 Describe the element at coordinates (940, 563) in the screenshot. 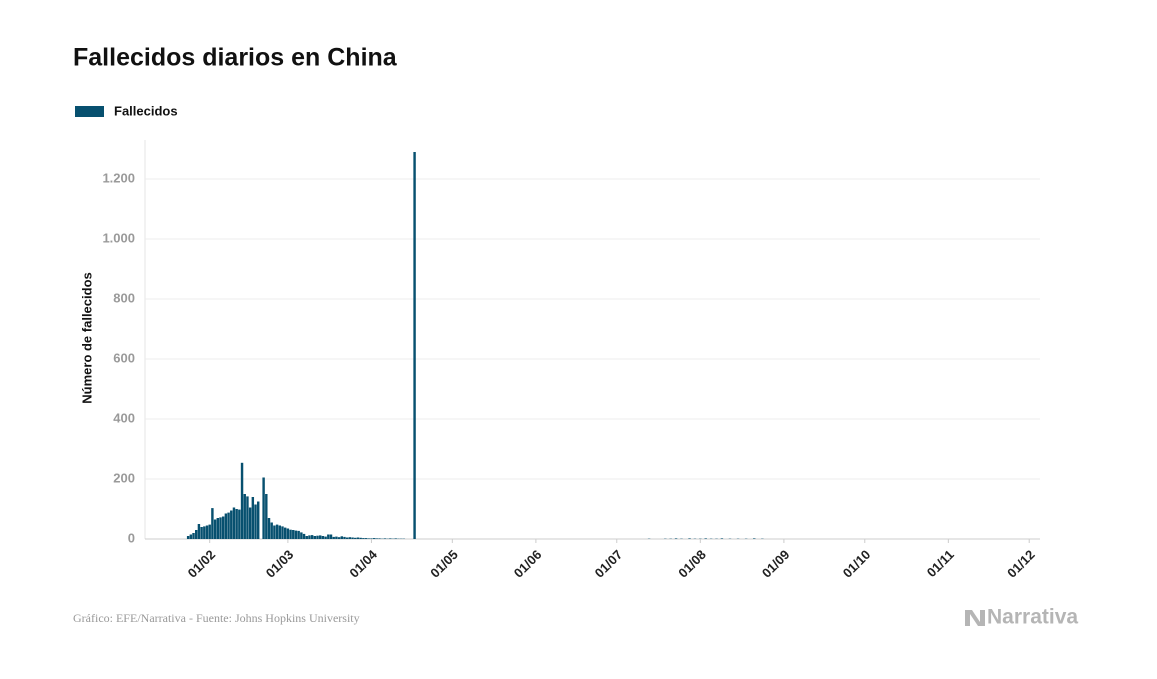

I see `x-tick-label: 01/11` at that location.